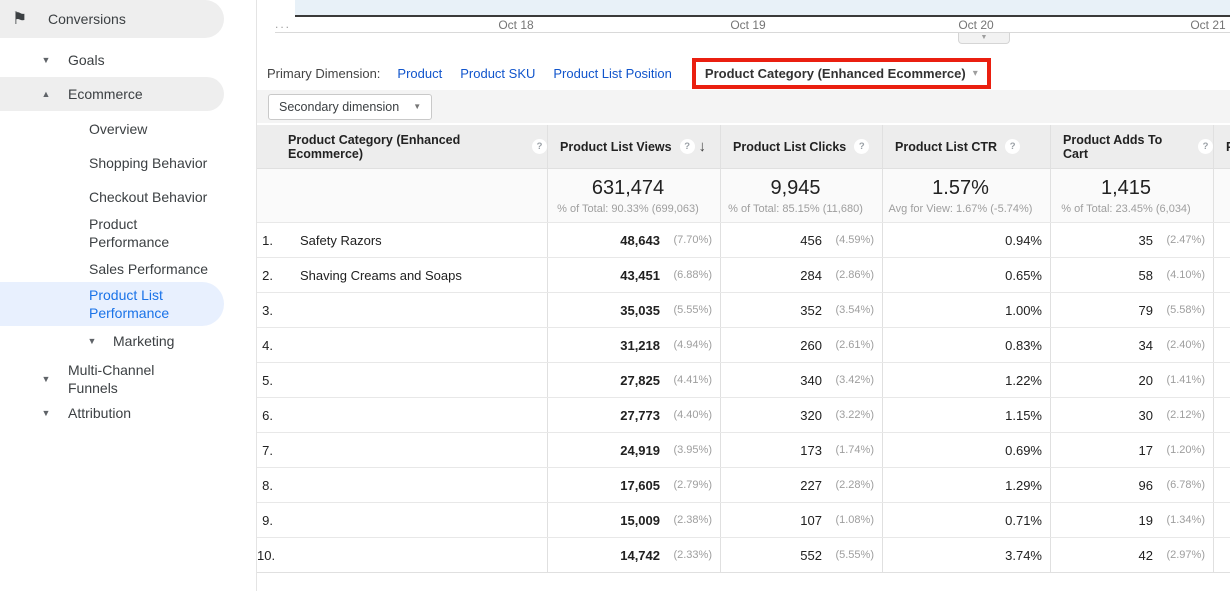 This screenshot has height=591, width=1230. I want to click on views-value: 15,009, so click(640, 520).